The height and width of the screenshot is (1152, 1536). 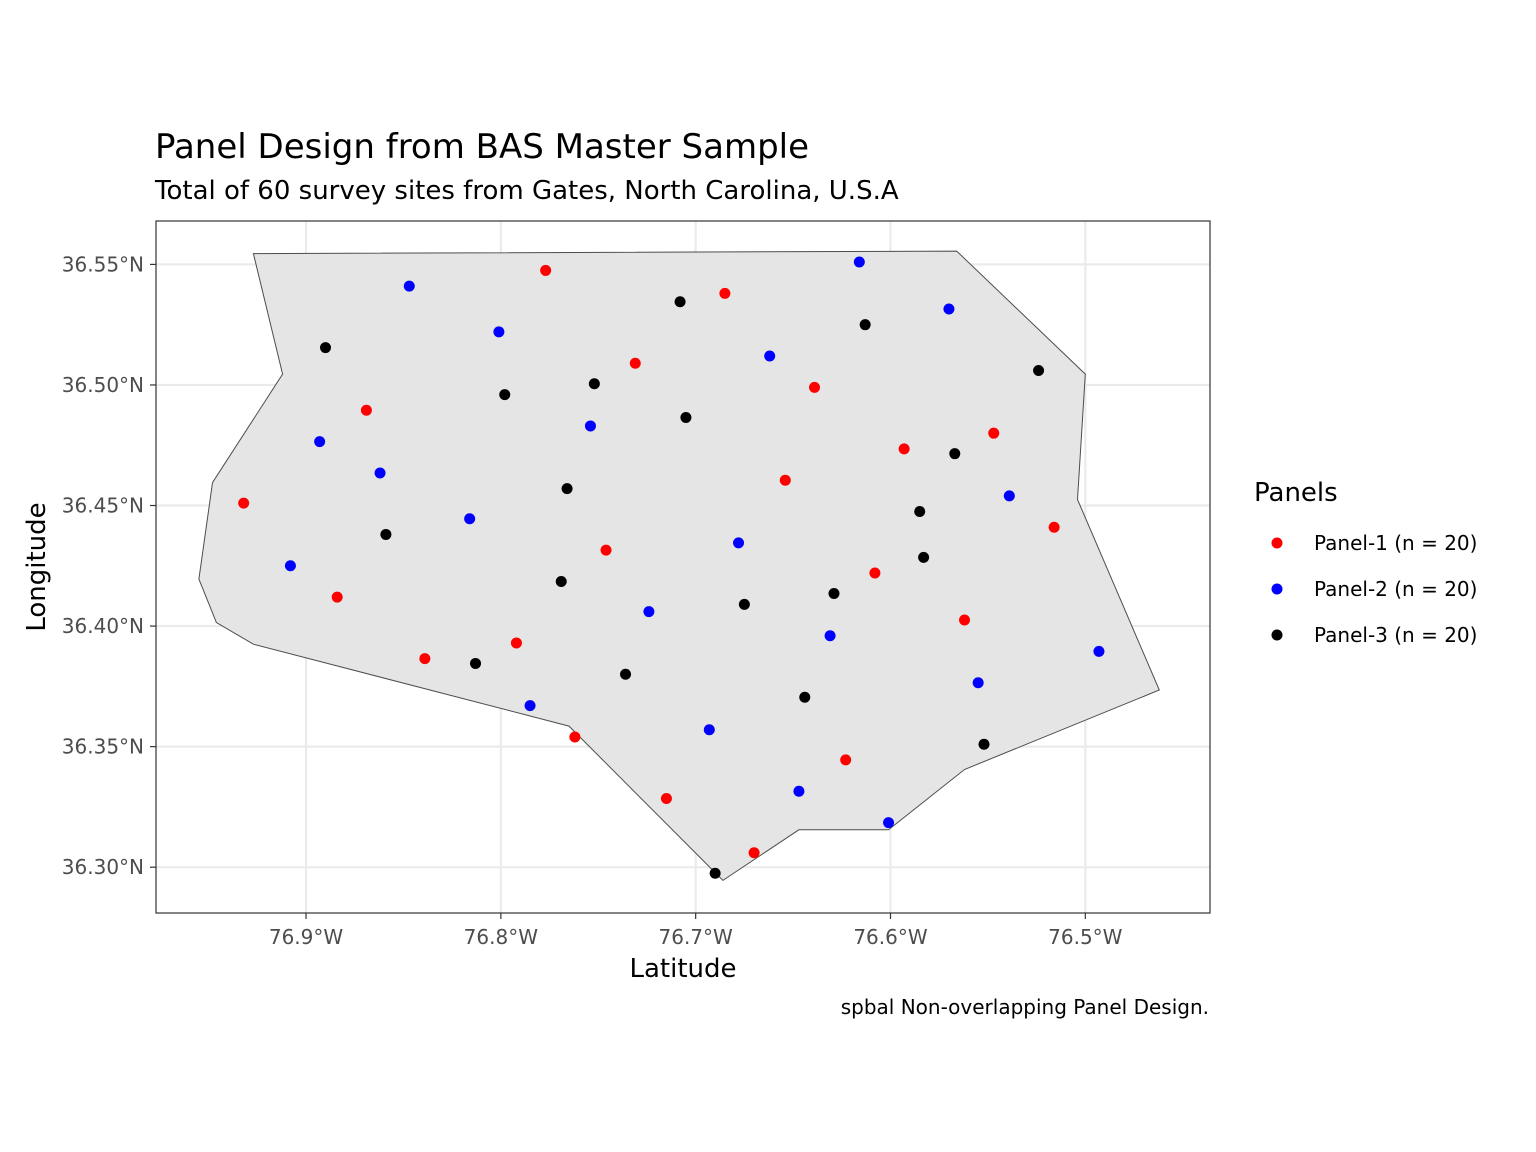 I want to click on chart-caption: spbal Non-overlapping Panel Design., so click(x=1025, y=1007).